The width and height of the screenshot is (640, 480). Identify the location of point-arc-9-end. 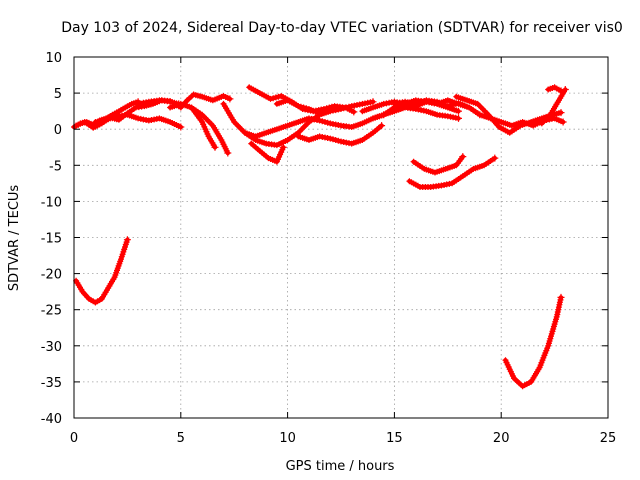
(283, 147).